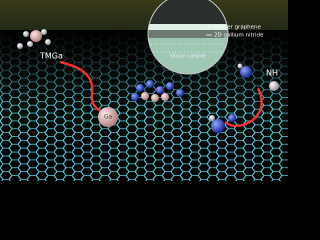  I want to click on label-ga: Ga, so click(108, 117).